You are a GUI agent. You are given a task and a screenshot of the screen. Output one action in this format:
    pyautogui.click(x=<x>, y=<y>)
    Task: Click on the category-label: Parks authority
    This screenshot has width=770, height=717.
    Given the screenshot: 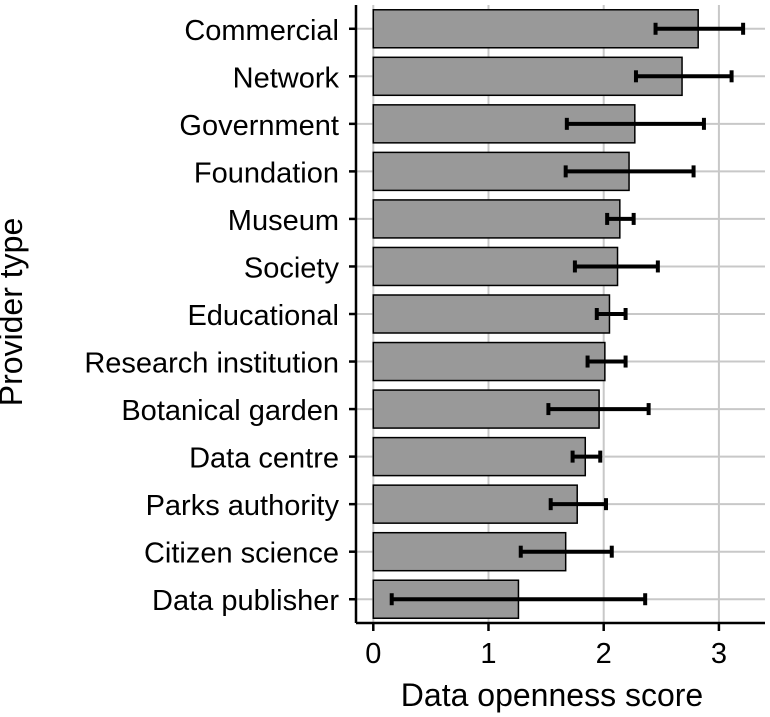 What is the action you would take?
    pyautogui.click(x=243, y=506)
    